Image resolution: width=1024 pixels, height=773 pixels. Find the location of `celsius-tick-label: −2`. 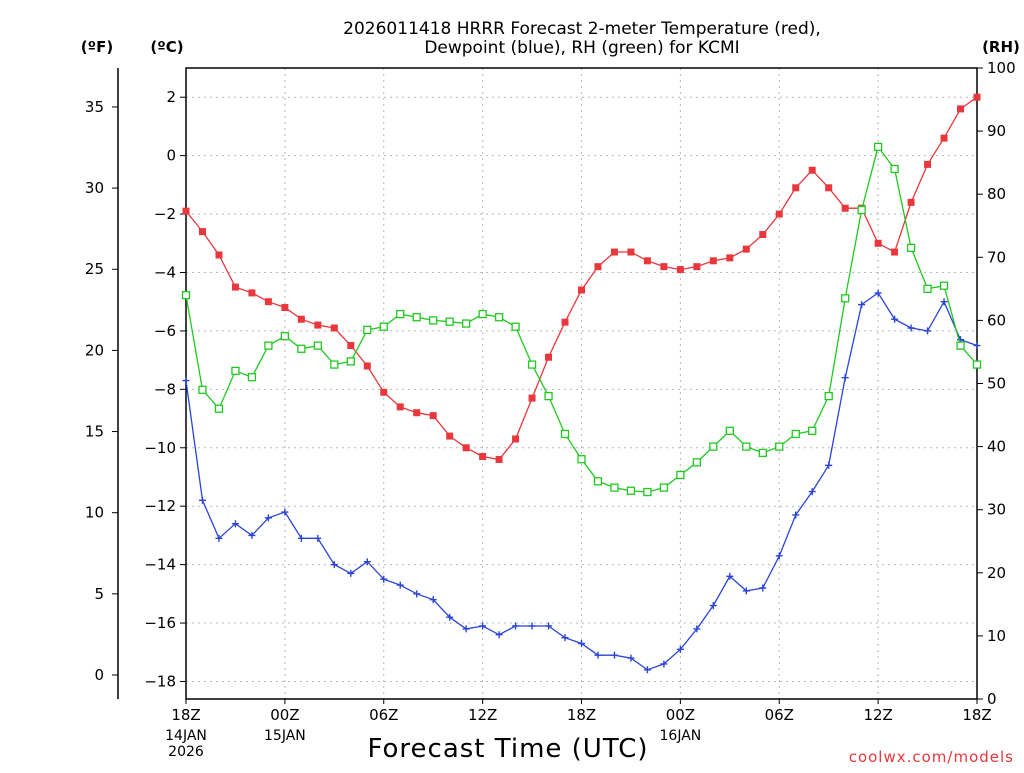

celsius-tick-label: −2 is located at coordinates (165, 214).